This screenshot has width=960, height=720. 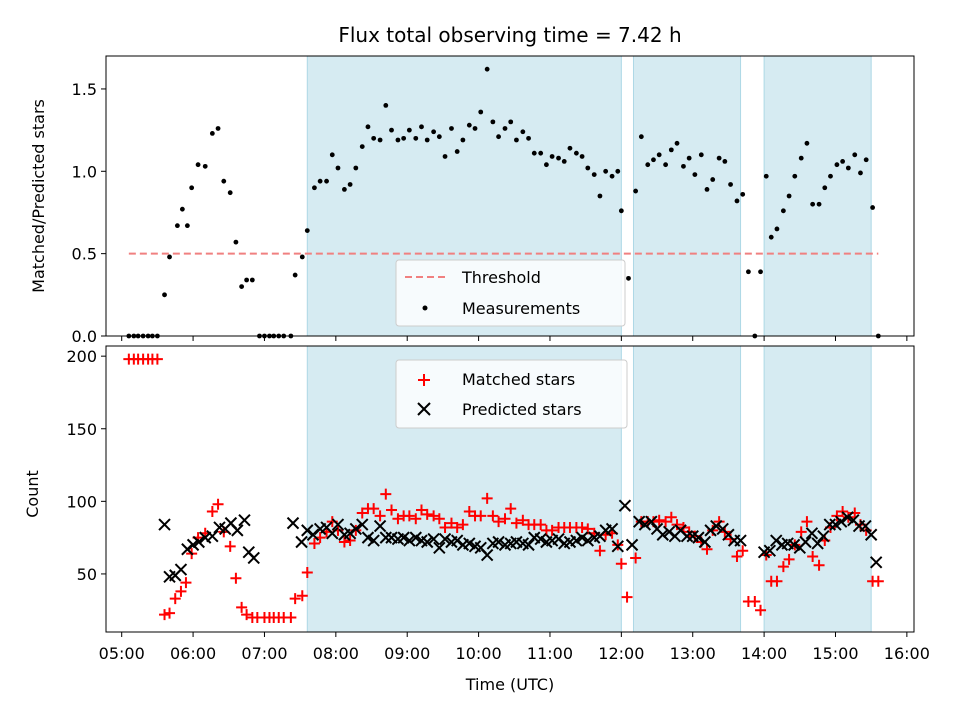 I want to click on x-tick-label: 13:00, so click(x=693, y=653).